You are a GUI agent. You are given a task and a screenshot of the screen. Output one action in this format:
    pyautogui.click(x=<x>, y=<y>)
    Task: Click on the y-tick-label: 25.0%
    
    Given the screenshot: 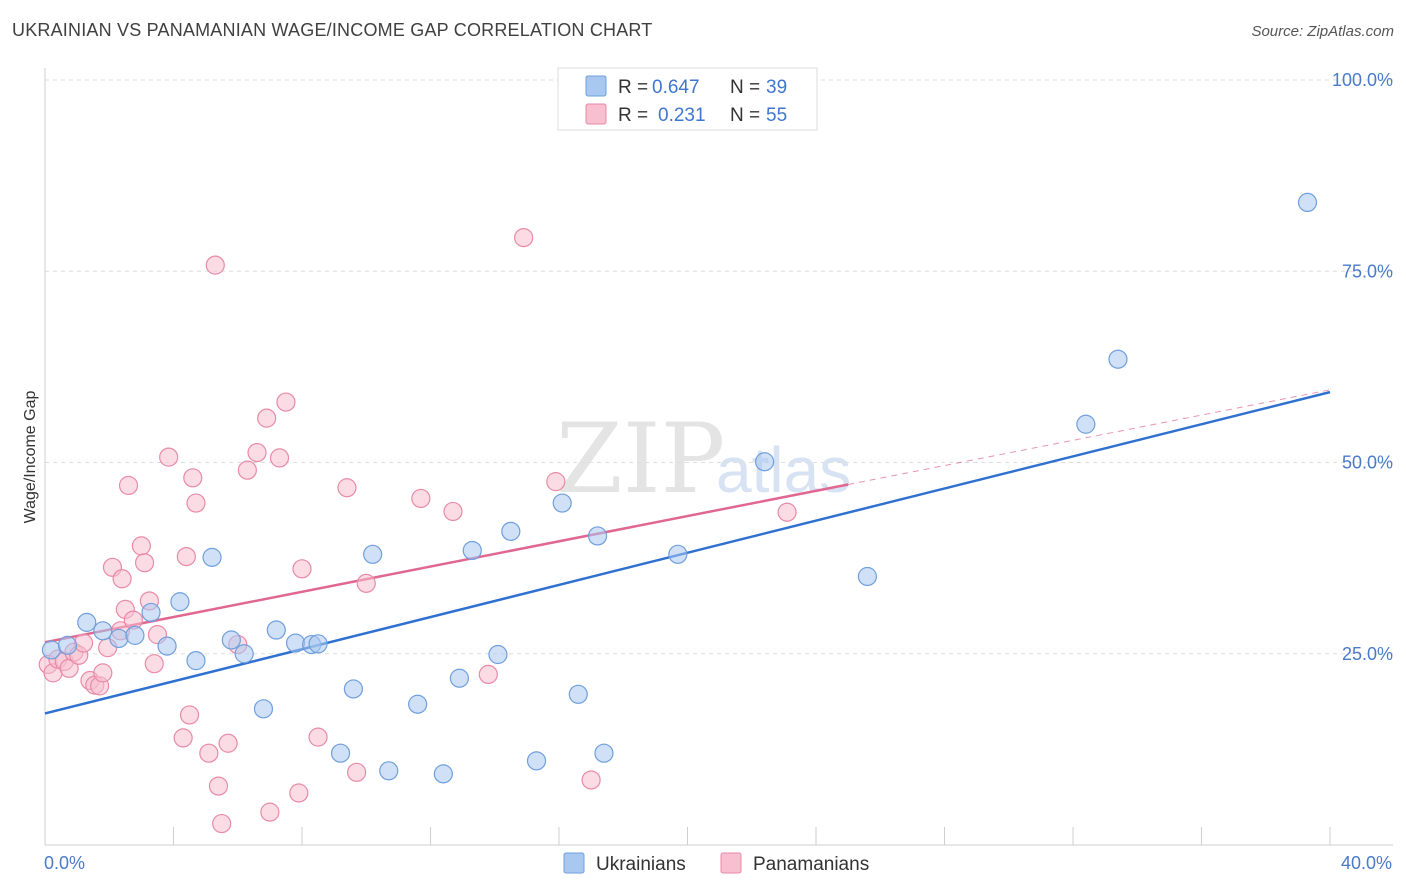 What is the action you would take?
    pyautogui.click(x=1367, y=654)
    